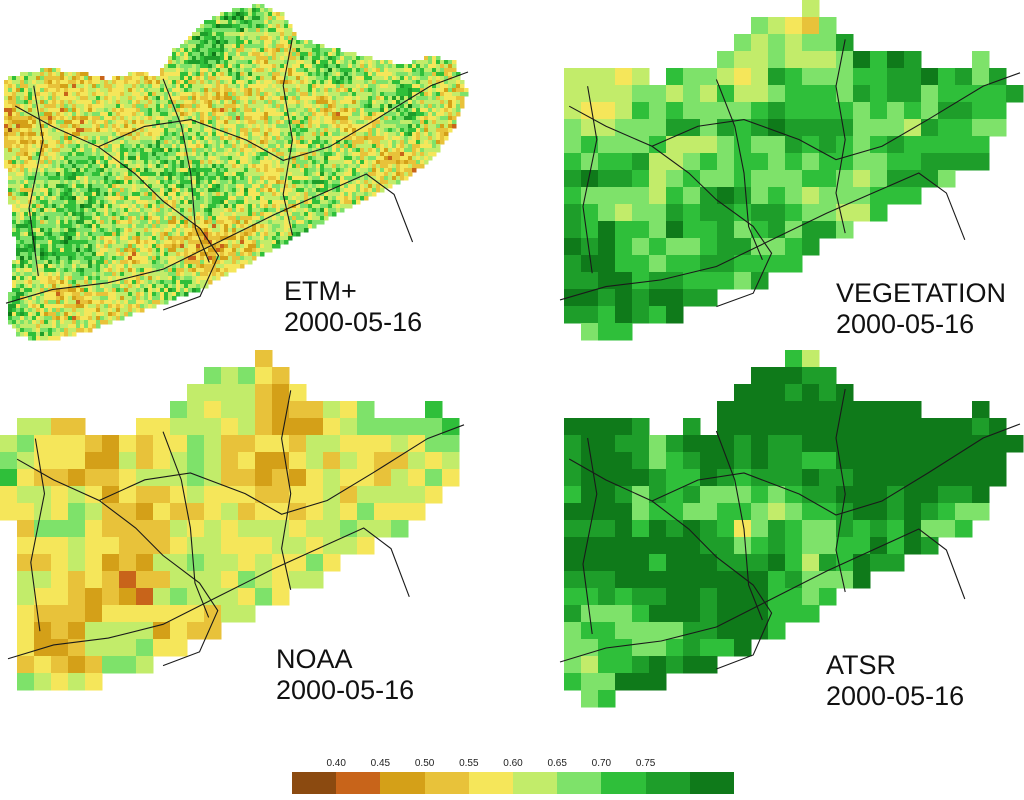 This screenshot has width=1024, height=800. What do you see at coordinates (424, 763) in the screenshot?
I see `legend-tick-label: 0.50` at bounding box center [424, 763].